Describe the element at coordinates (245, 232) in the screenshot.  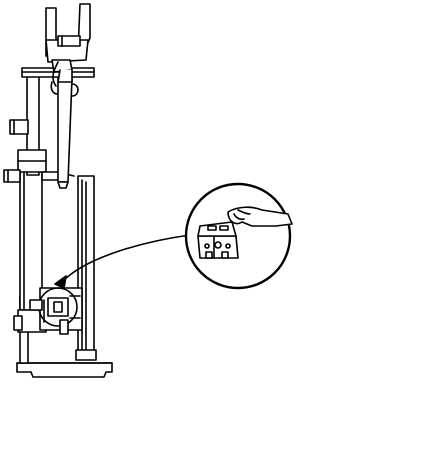
I see `hand-holding-fixture-icon` at that location.